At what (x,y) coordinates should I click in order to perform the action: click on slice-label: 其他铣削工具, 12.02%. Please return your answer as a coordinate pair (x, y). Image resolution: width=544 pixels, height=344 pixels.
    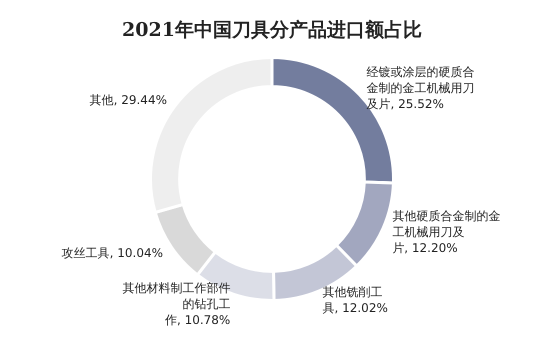
    Looking at the image, I should click on (355, 300).